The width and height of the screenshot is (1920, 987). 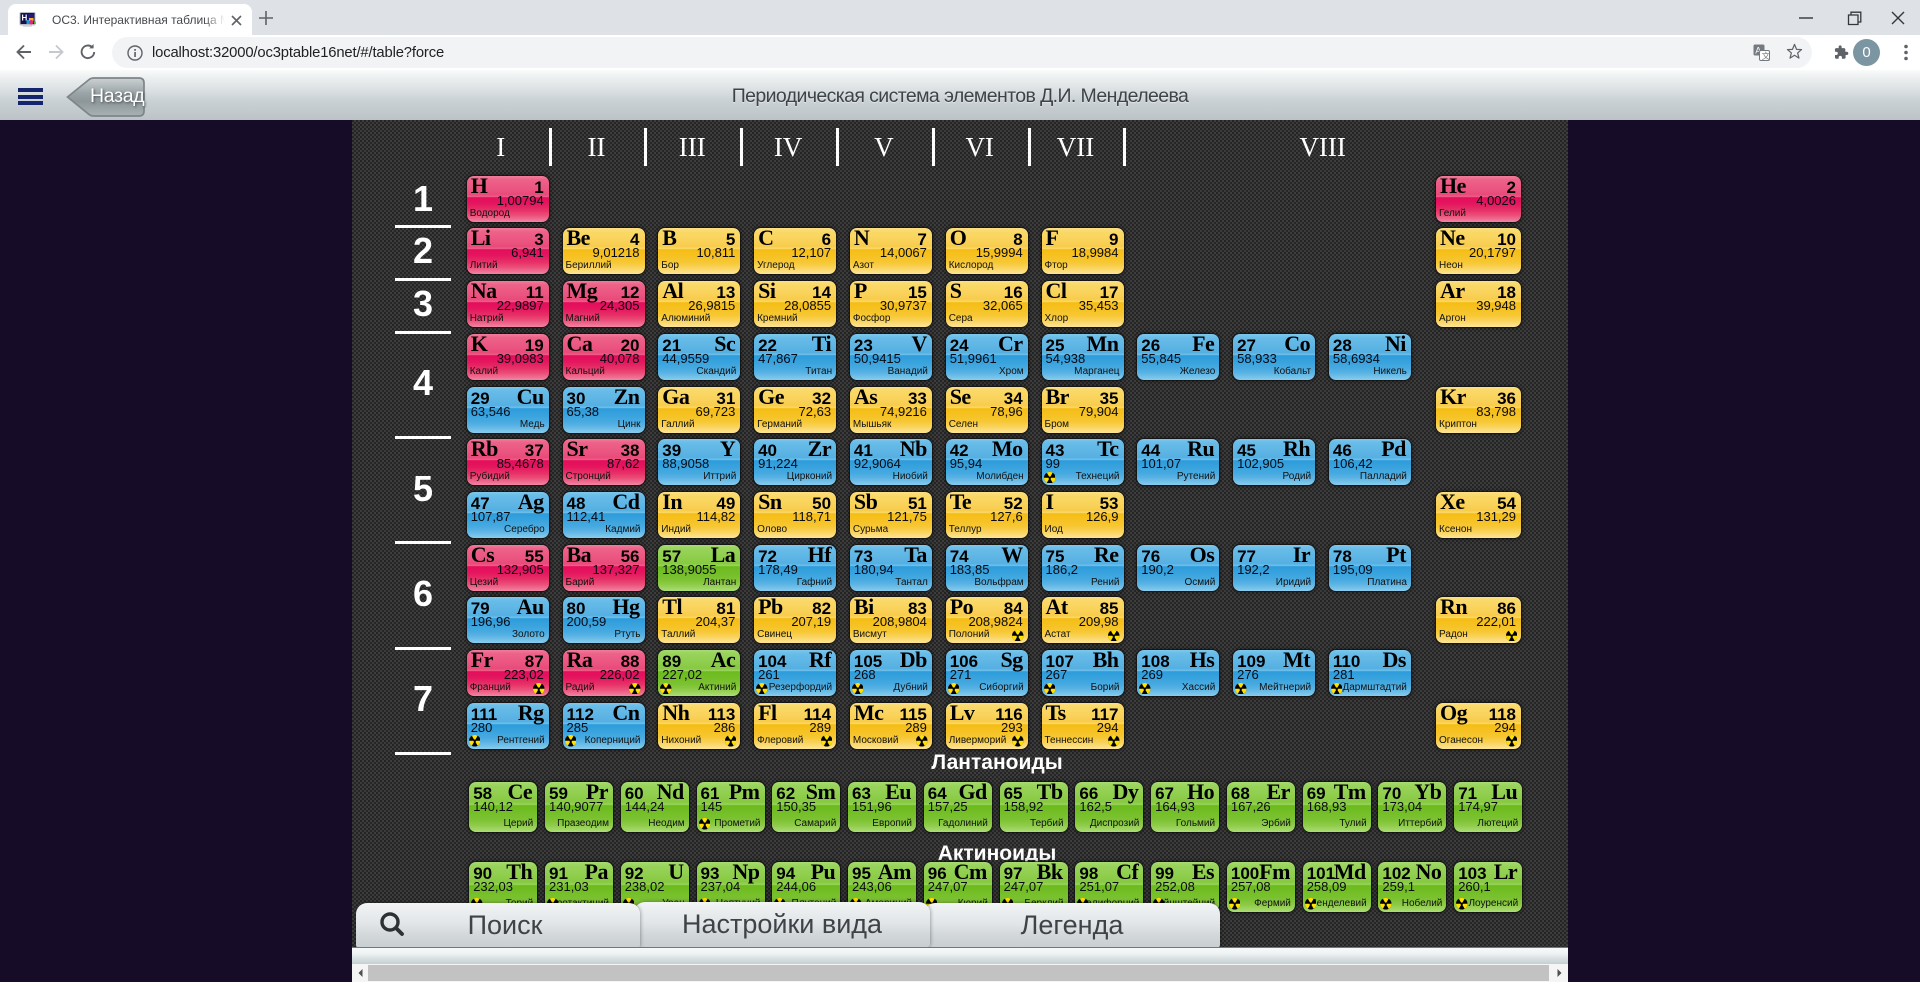 I want to click on svg-text: A, so click(x=1758, y=51).